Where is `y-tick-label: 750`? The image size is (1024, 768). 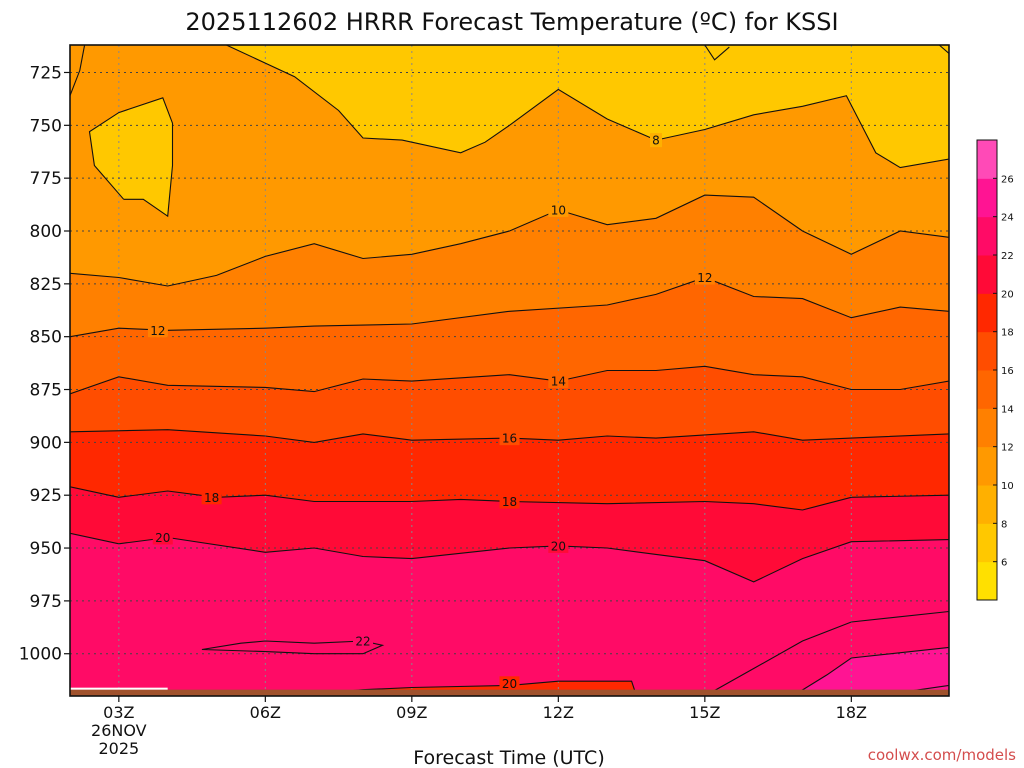 y-tick-label: 750 is located at coordinates (46, 126).